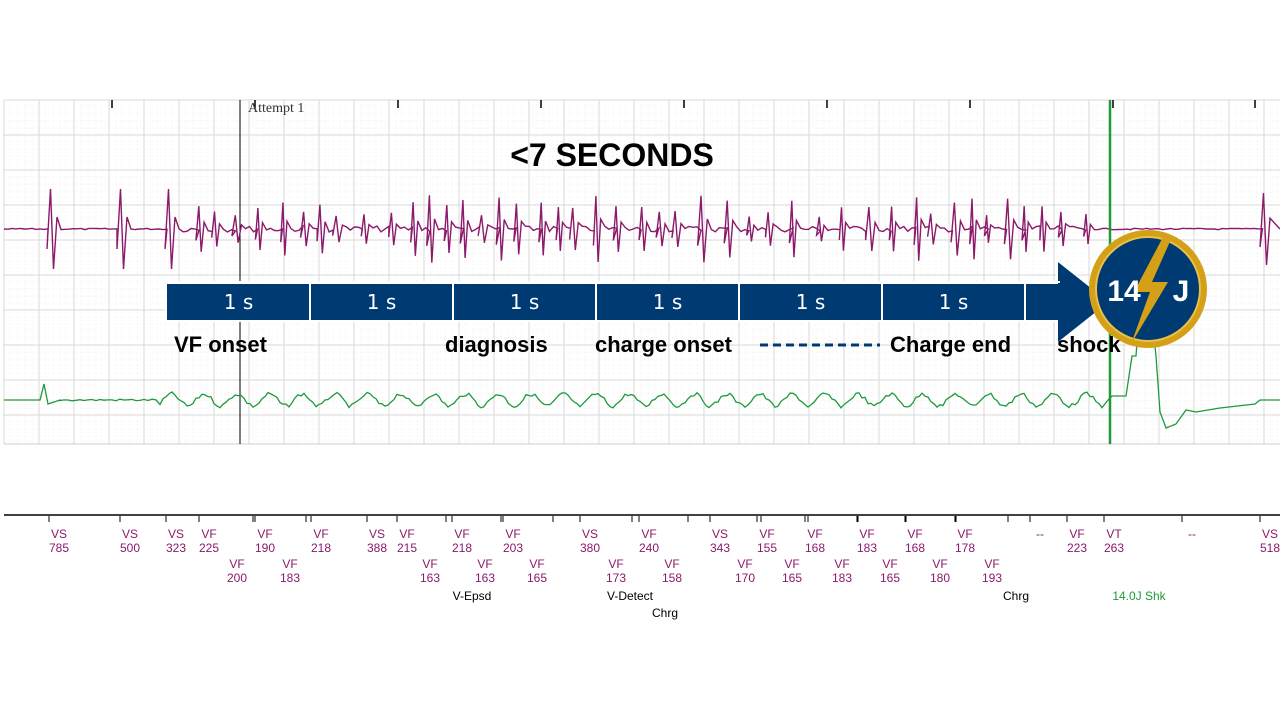 This screenshot has width=1280, height=720. I want to click on marker-interval: 263, so click(1114, 548).